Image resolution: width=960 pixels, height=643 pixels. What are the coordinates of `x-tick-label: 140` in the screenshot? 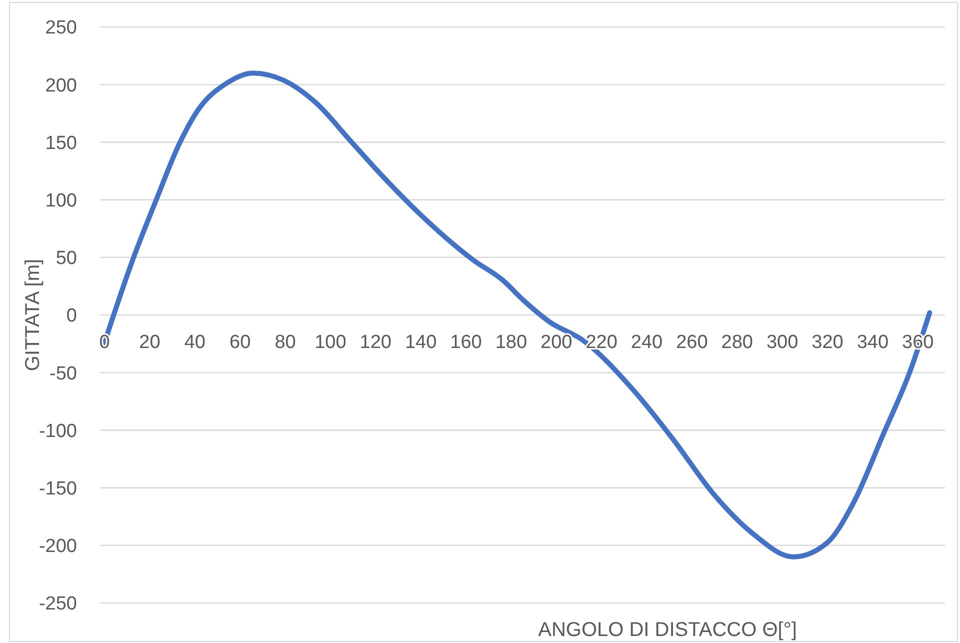 It's located at (420, 342).